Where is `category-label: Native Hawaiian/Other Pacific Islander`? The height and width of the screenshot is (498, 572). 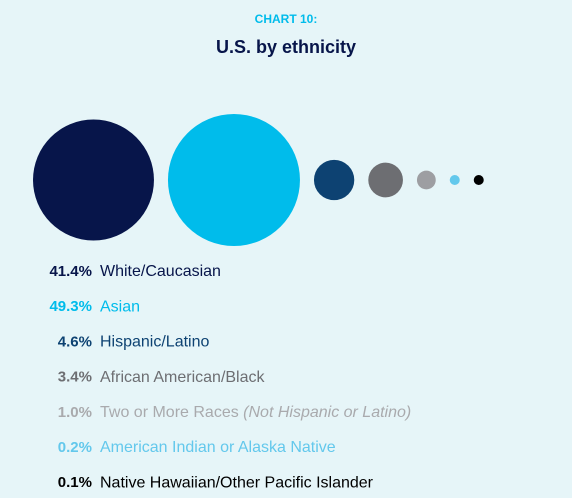
category-label: Native Hawaiian/Other Pacific Islander is located at coordinates (237, 482).